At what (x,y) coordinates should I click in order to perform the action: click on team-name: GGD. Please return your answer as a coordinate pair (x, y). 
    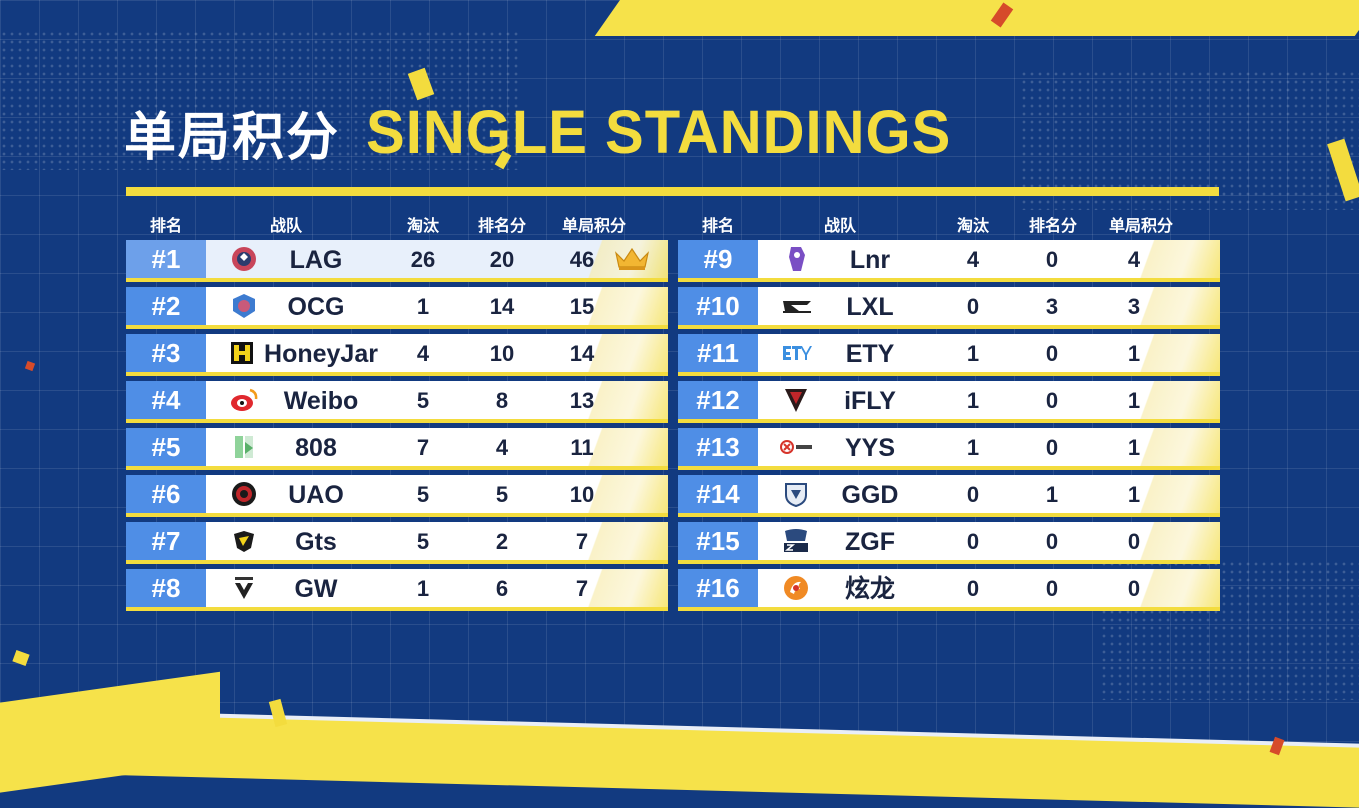
    Looking at the image, I should click on (870, 495).